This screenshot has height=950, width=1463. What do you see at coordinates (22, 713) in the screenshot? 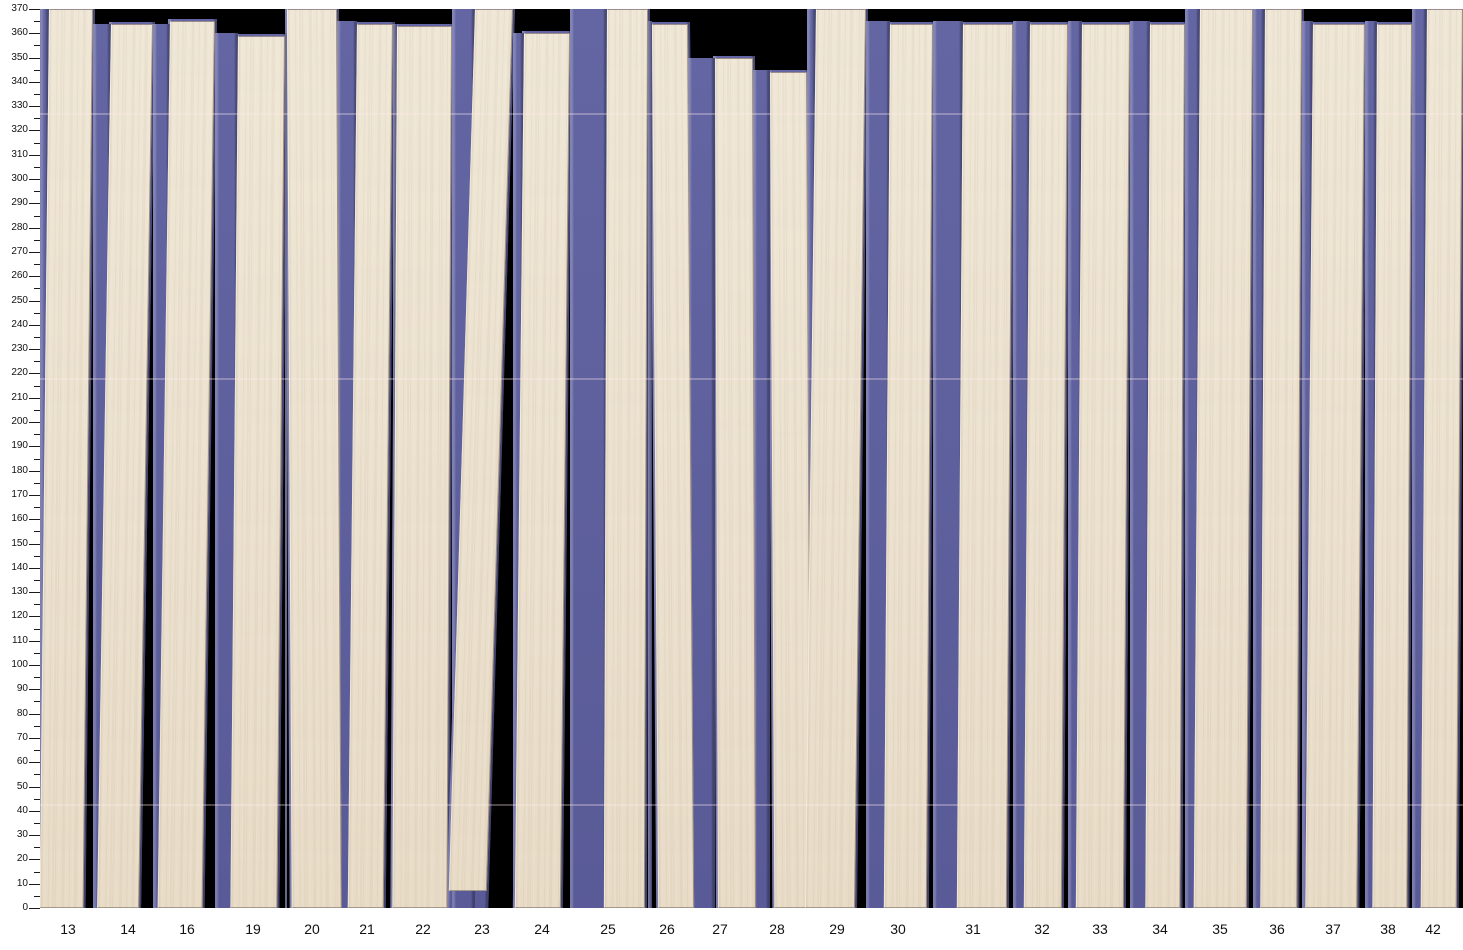
I see `y-tick-label: 80` at bounding box center [22, 713].